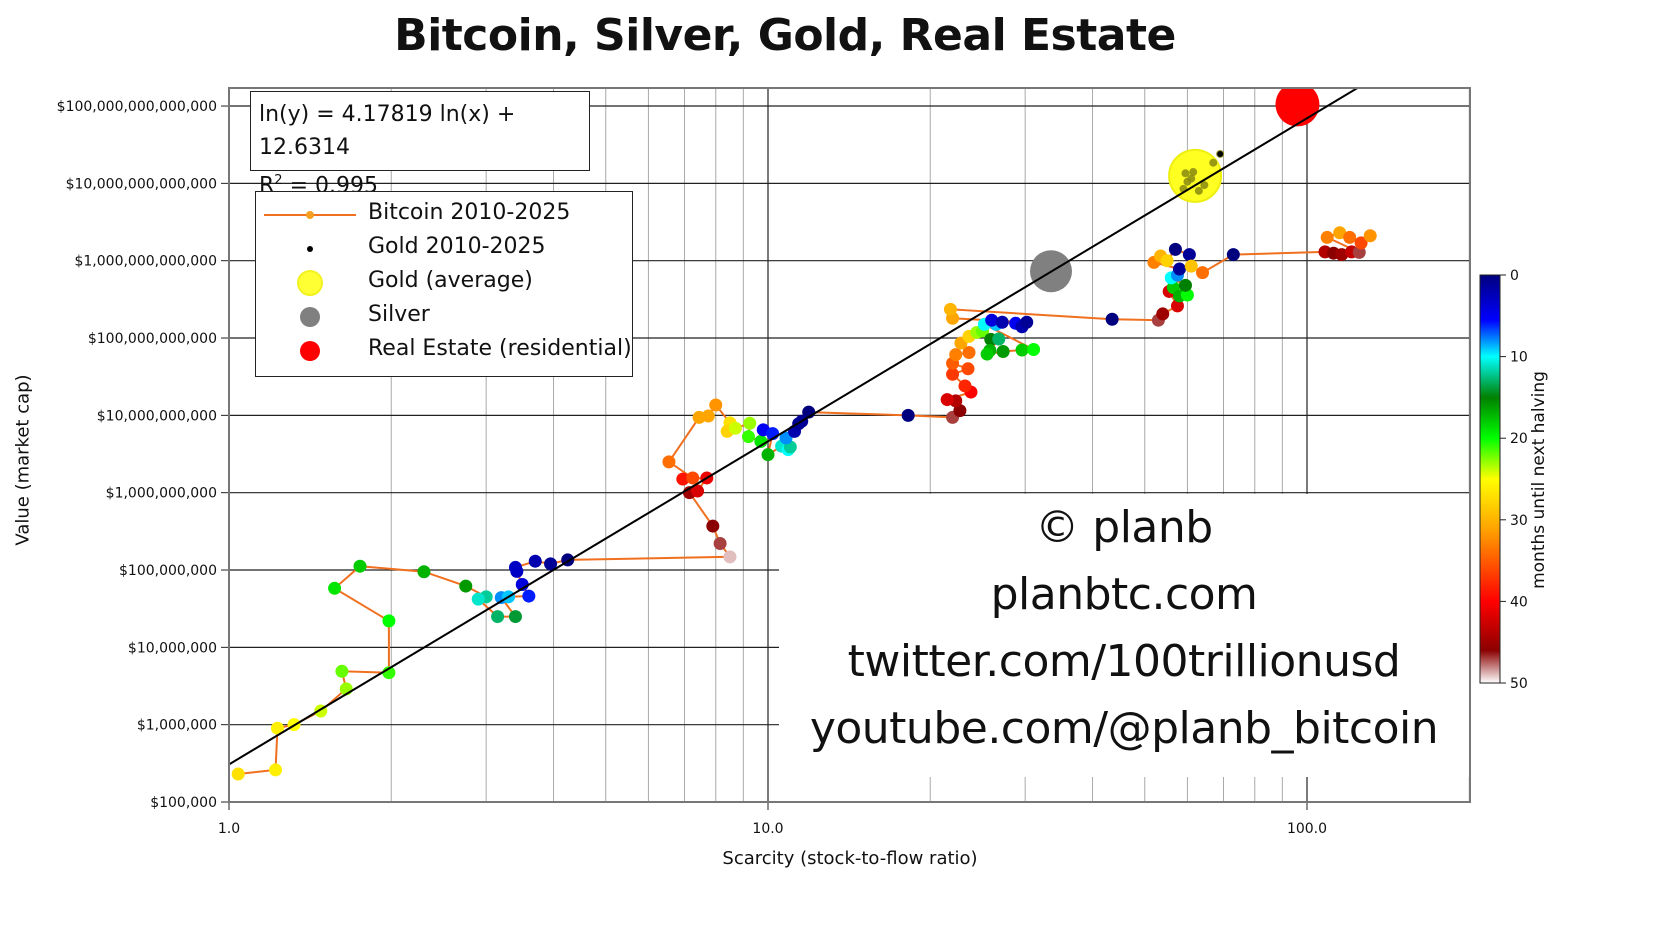 The width and height of the screenshot is (1668, 939). What do you see at coordinates (1503, 480) in the screenshot?
I see `colorbar: 0 10 20 30 40 50` at bounding box center [1503, 480].